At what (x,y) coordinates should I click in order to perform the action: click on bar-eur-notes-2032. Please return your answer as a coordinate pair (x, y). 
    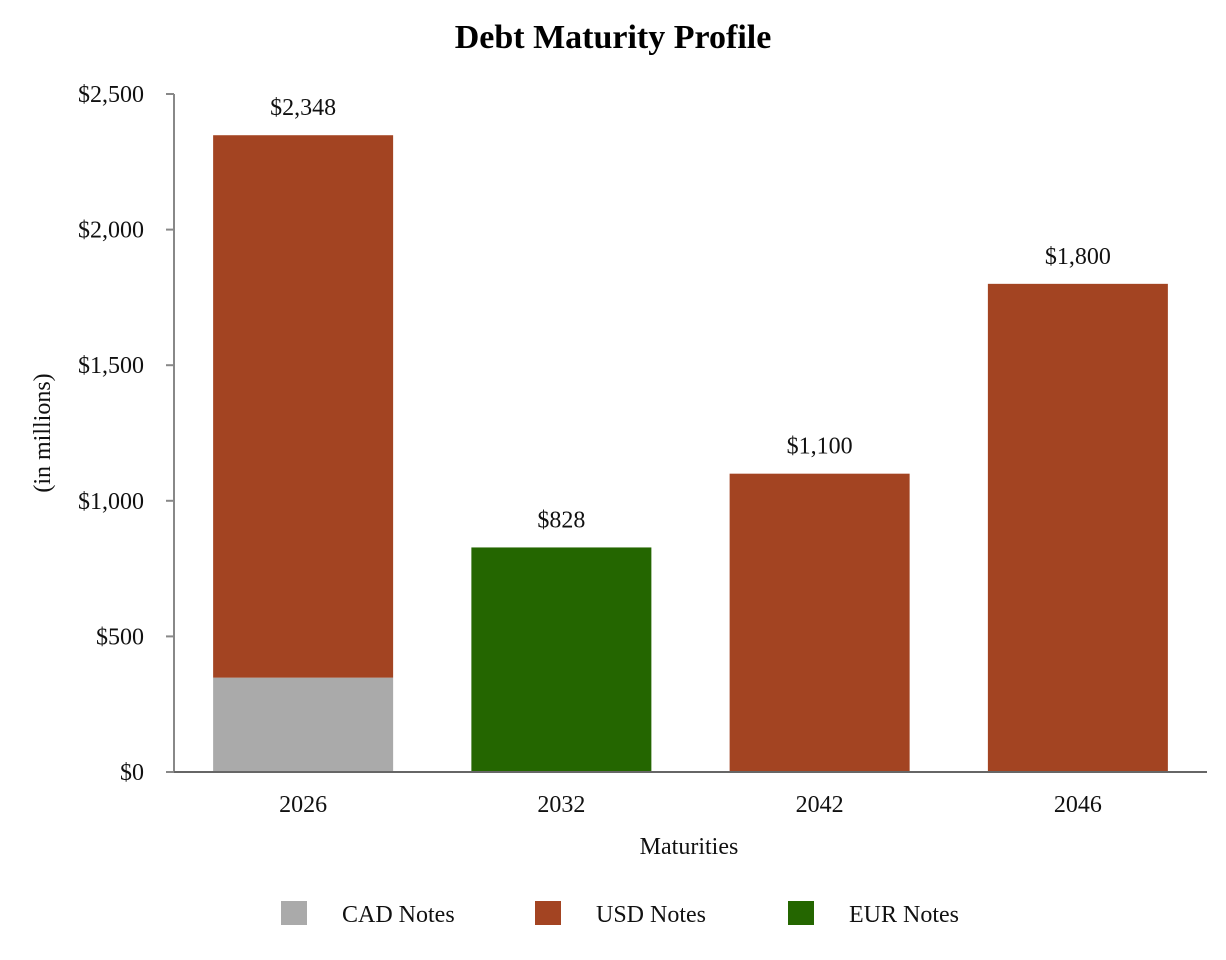
    Looking at the image, I should click on (561, 659).